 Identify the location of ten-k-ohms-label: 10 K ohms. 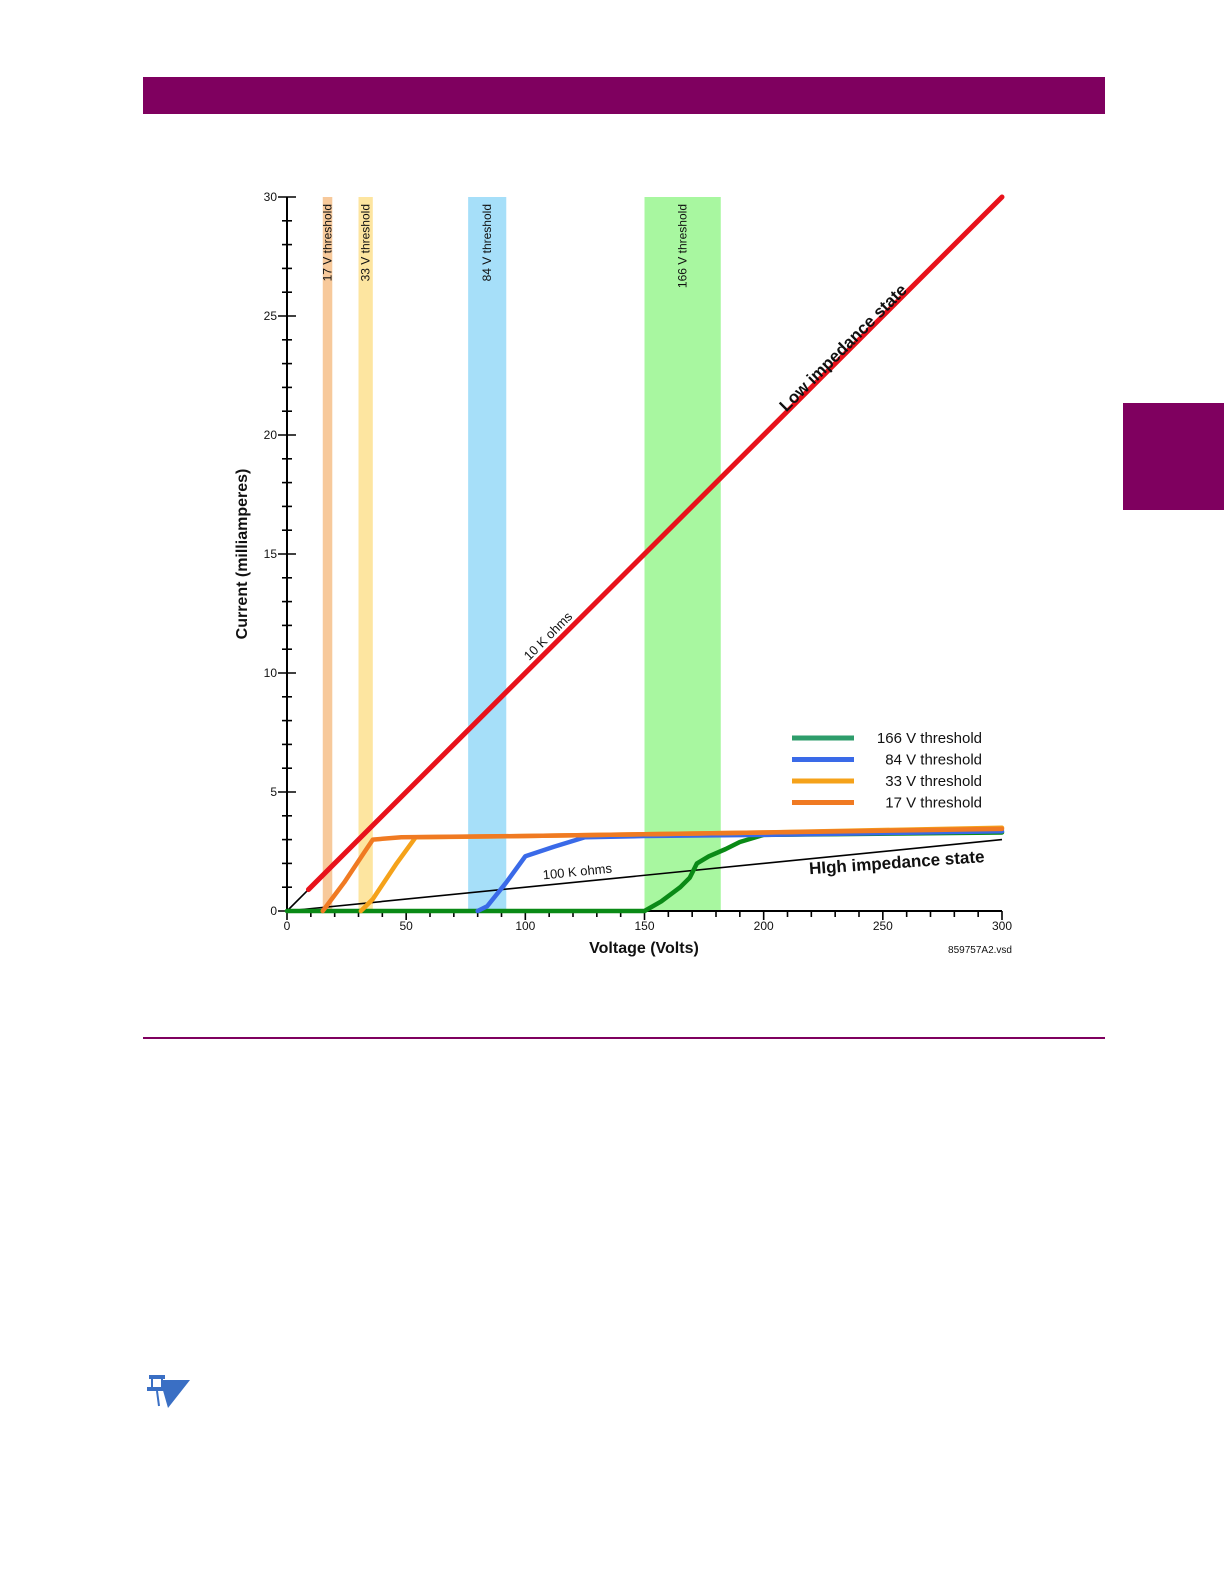
(548, 635).